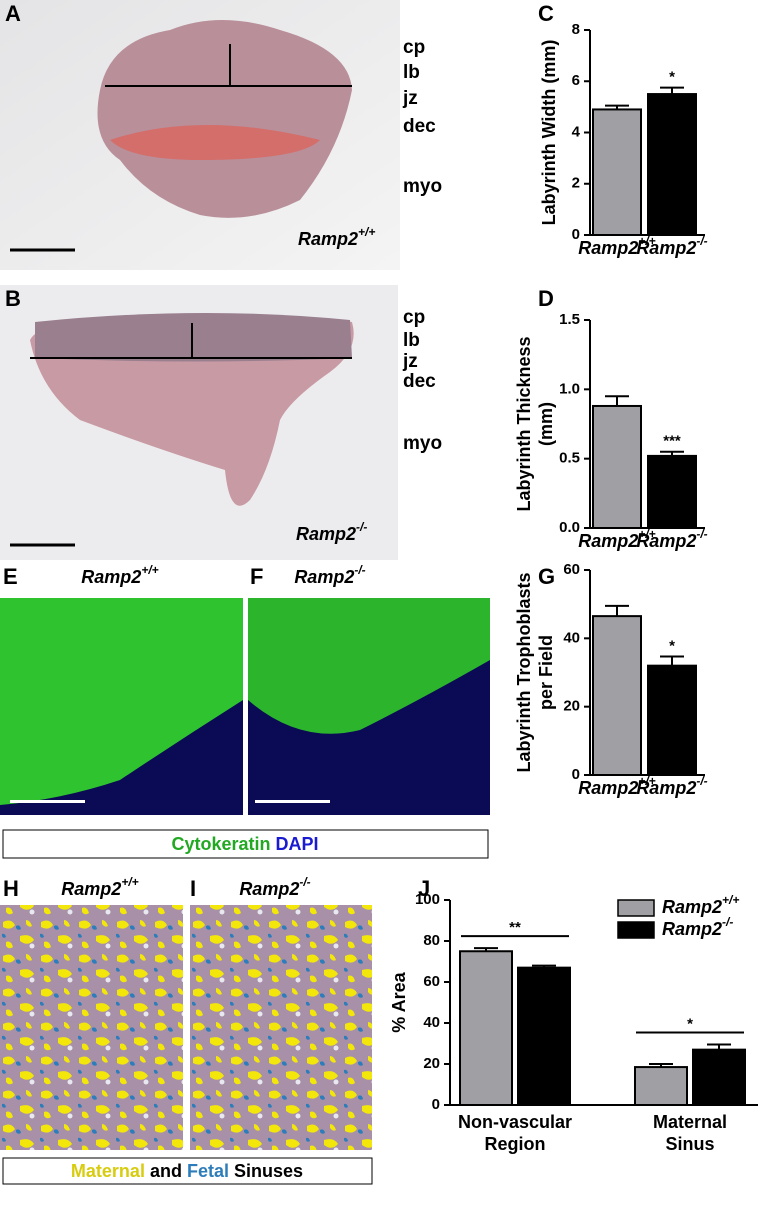  What do you see at coordinates (576, 80) in the screenshot?
I see `y-tick-label: 6` at bounding box center [576, 80].